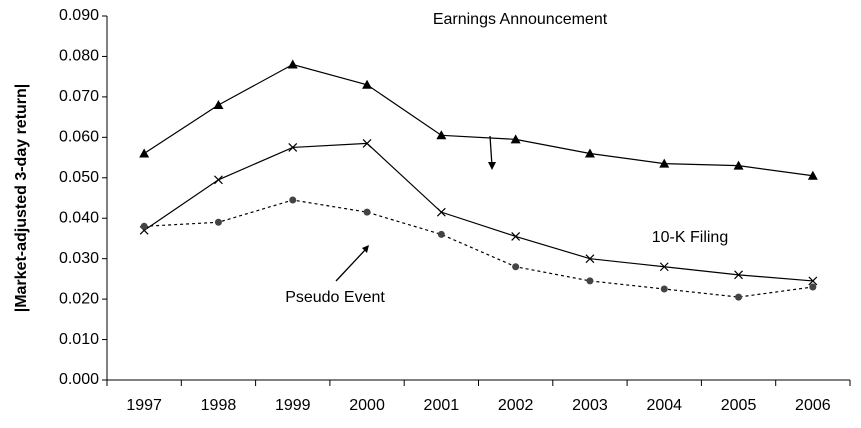 The height and width of the screenshot is (428, 861). Describe the element at coordinates (79, 298) in the screenshot. I see `y-tick-label: 0.020` at that location.